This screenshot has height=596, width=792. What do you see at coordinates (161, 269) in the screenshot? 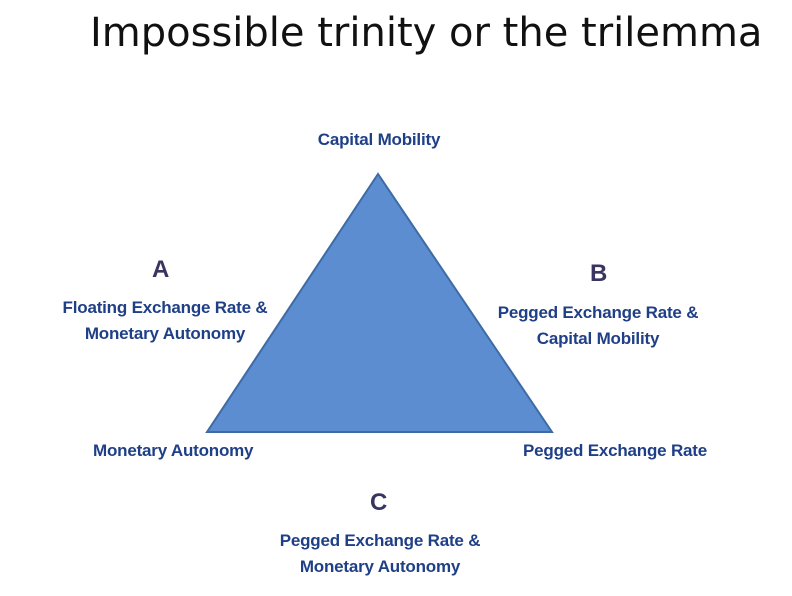
I see `side-a-letter: A` at bounding box center [161, 269].